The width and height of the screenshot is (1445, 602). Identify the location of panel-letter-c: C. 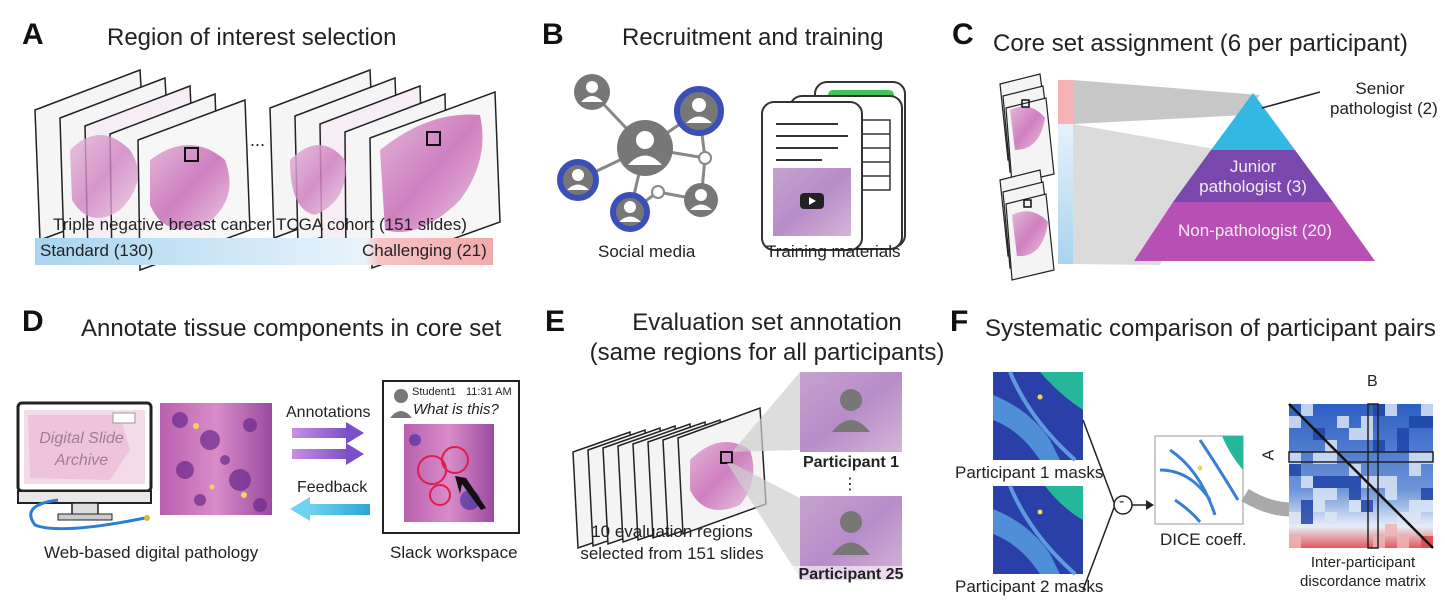
(963, 34).